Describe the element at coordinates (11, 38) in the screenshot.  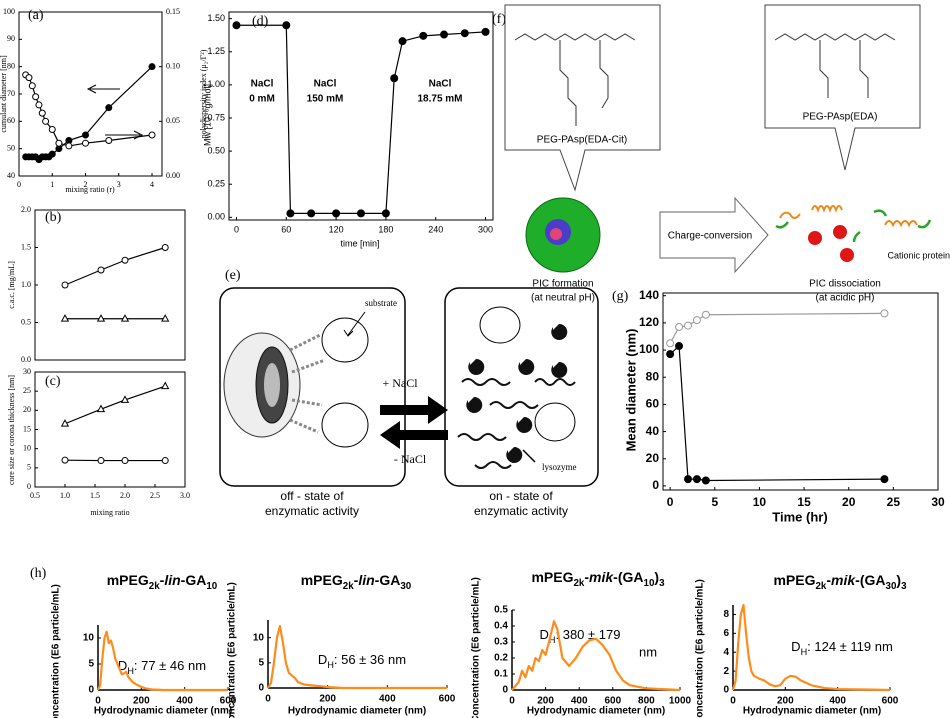
I see `y-tick-label: 90` at that location.